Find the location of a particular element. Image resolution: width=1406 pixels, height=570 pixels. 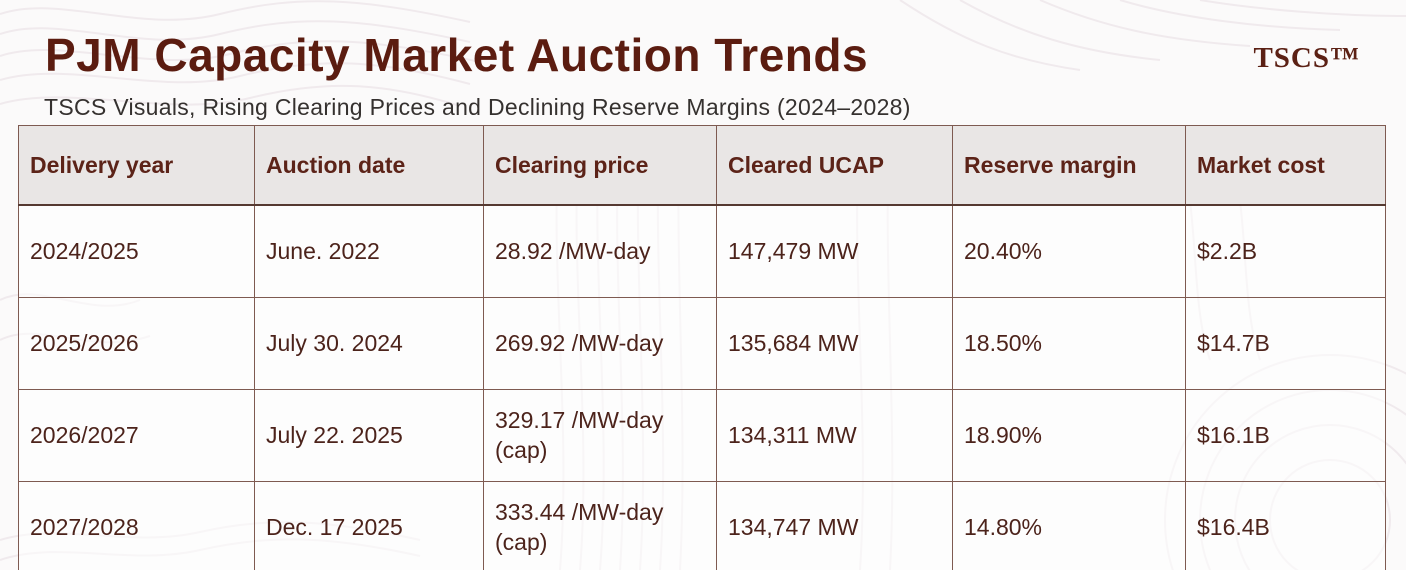

cell-cleared-ucap: 135,684 MW is located at coordinates (834, 343).